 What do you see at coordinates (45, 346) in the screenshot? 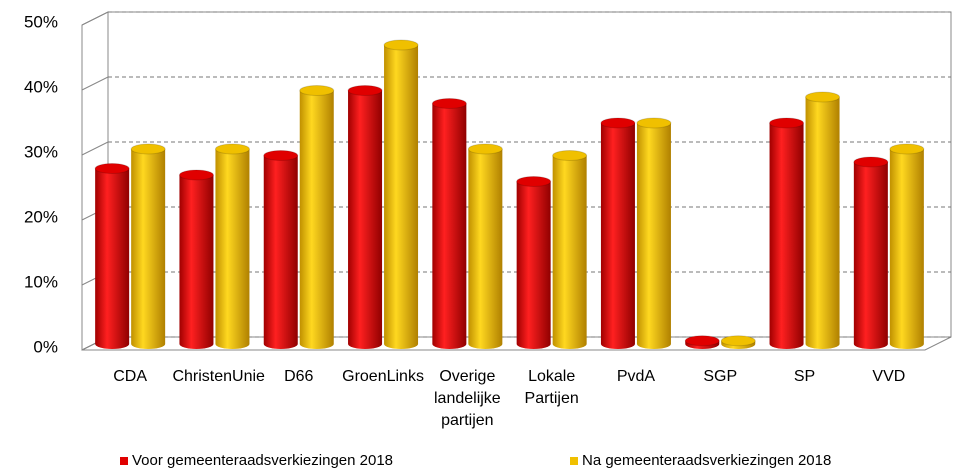
I see `y-tick-label: 0%` at bounding box center [45, 346].